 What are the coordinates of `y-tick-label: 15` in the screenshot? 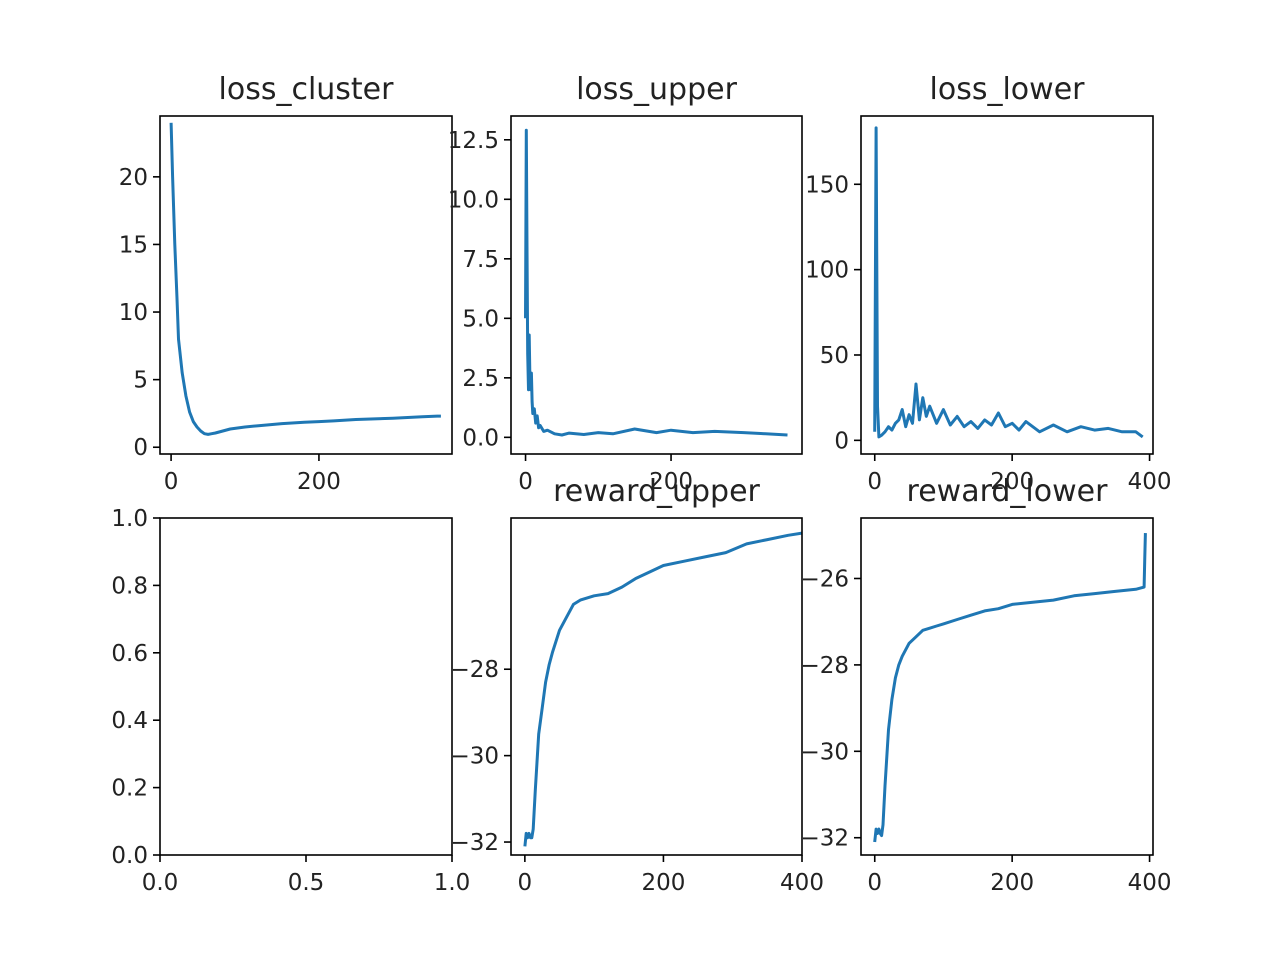 It's located at (133, 245).